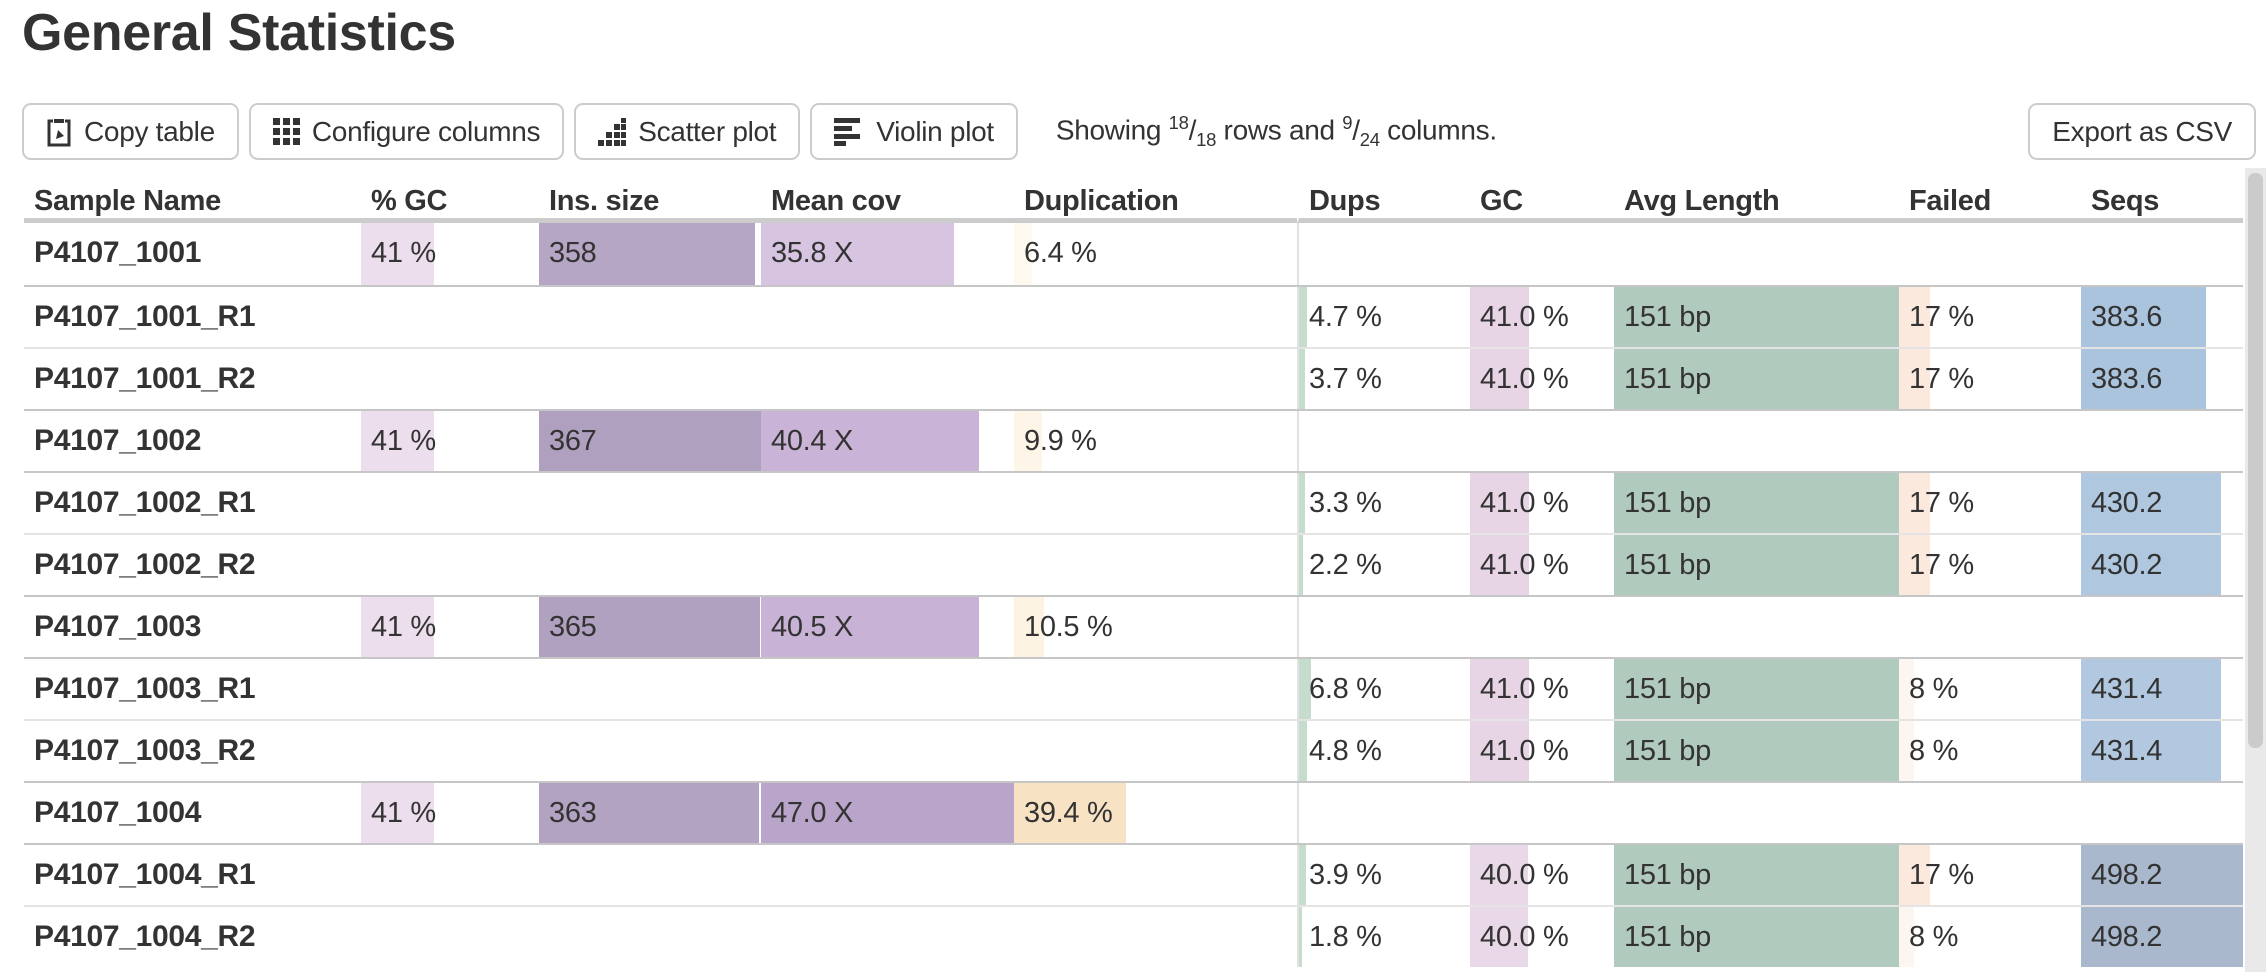  I want to click on cell-value: 41 %, so click(403, 441).